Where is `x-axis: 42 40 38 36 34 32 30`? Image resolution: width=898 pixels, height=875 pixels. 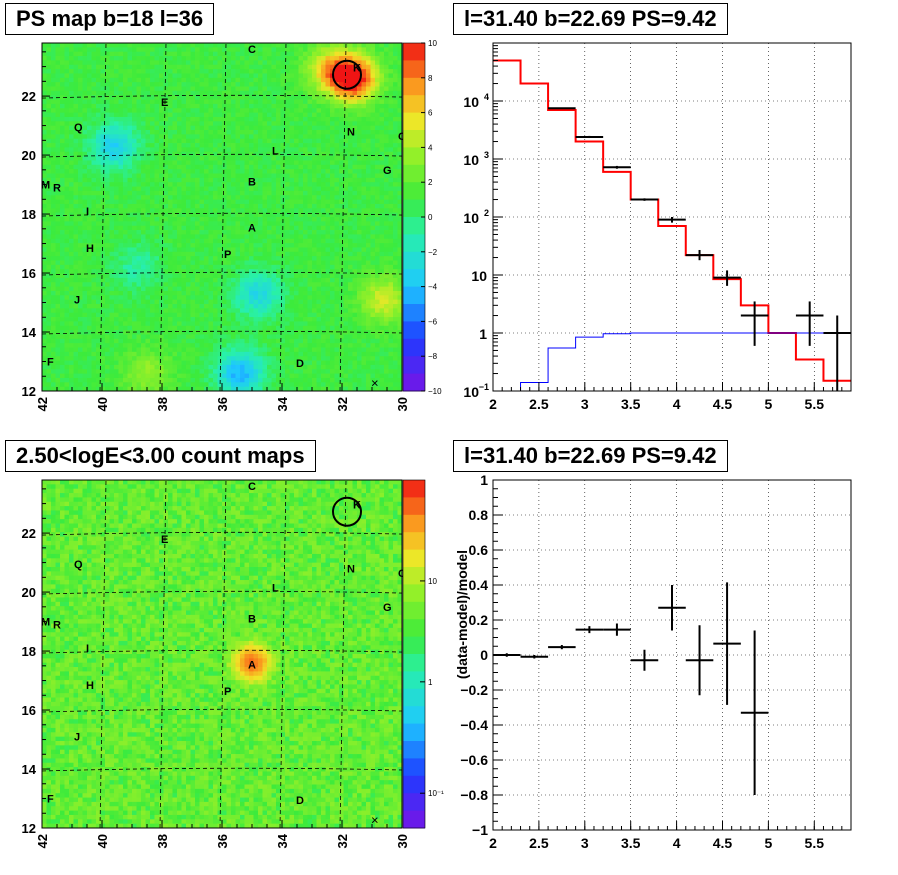
x-axis: 42 40 38 36 34 32 30 is located at coordinates (222, 834).